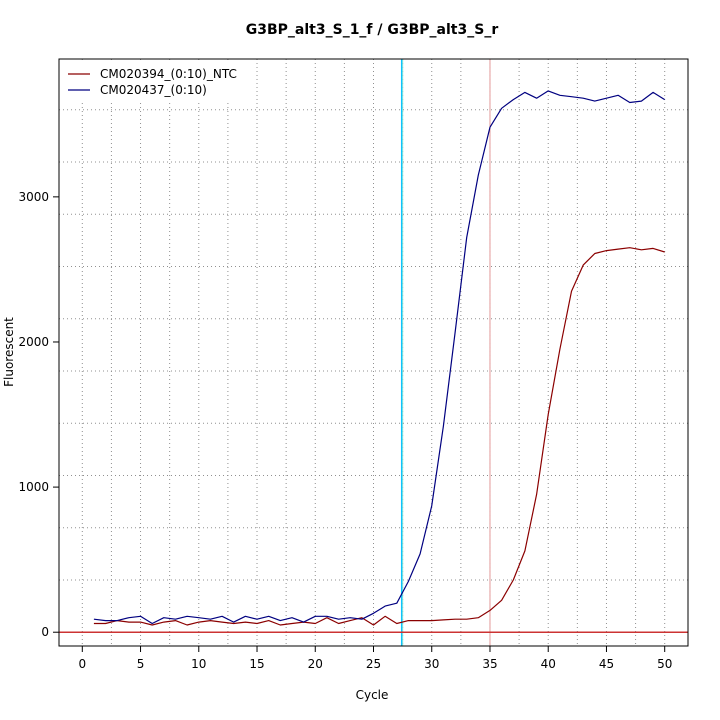 The height and width of the screenshot is (720, 720). I want to click on x-tick-label: 40, so click(548, 664).